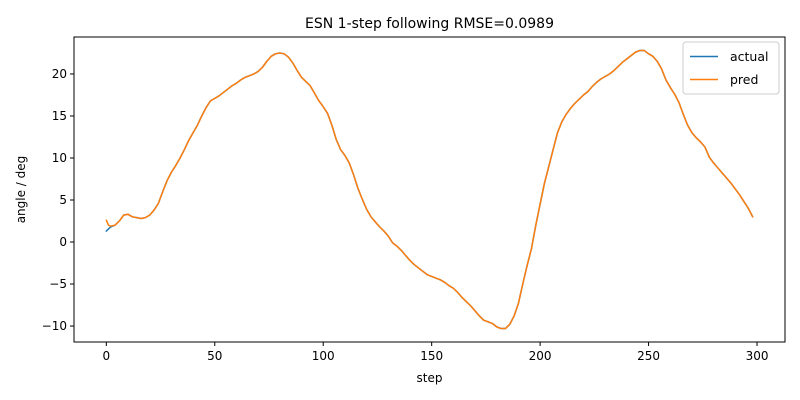  What do you see at coordinates (431, 356) in the screenshot?
I see `x-tick-label: 150` at bounding box center [431, 356].